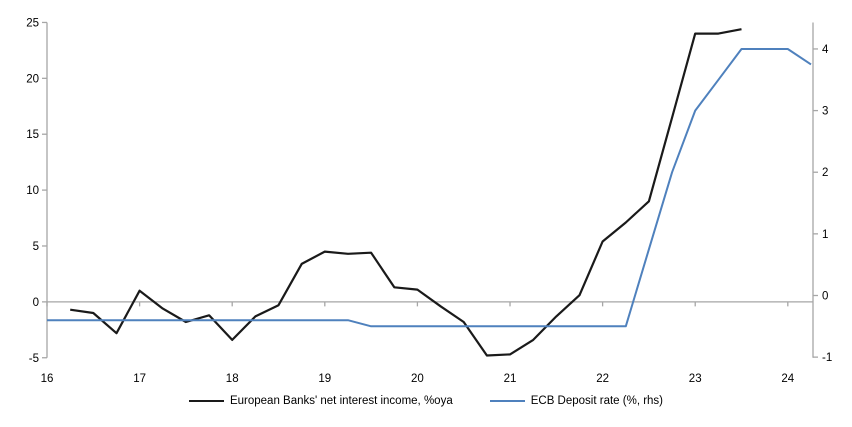 This screenshot has height=427, width=852. I want to click on black-line-sample-icon, so click(206, 401).